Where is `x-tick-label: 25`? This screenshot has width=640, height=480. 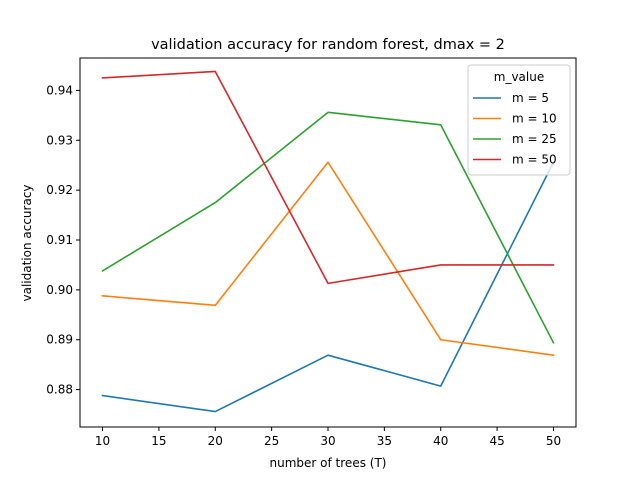 x-tick-label: 25 is located at coordinates (271, 441).